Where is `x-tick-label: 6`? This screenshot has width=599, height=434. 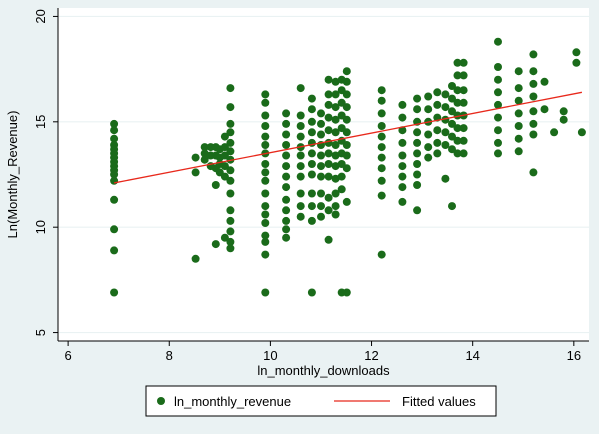 x-tick-label: 6 is located at coordinates (67, 355).